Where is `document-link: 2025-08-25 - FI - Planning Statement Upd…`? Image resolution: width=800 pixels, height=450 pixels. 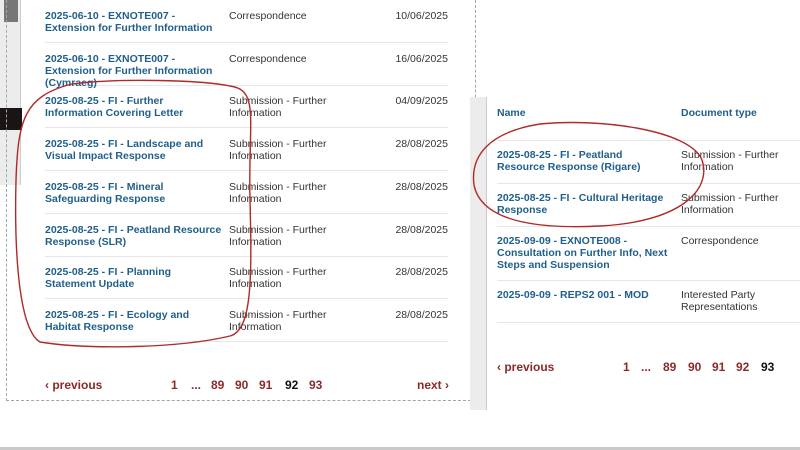
document-link: 2025-08-25 - FI - Planning Statement Upd… is located at coordinates (108, 278).